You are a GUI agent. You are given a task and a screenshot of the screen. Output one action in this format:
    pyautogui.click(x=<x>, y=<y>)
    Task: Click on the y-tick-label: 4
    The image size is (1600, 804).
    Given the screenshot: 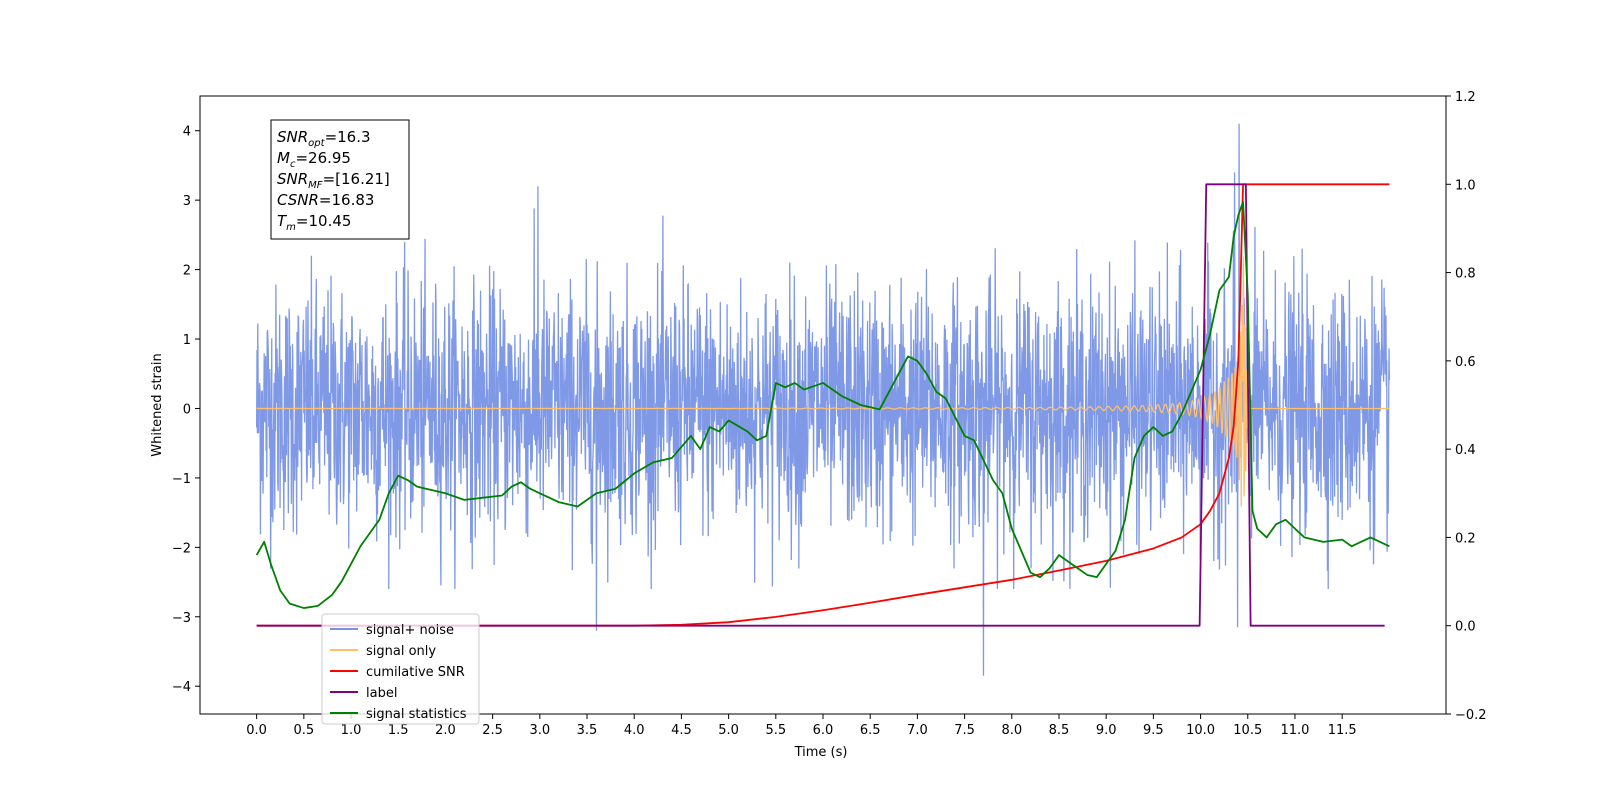 What is the action you would take?
    pyautogui.click(x=187, y=132)
    